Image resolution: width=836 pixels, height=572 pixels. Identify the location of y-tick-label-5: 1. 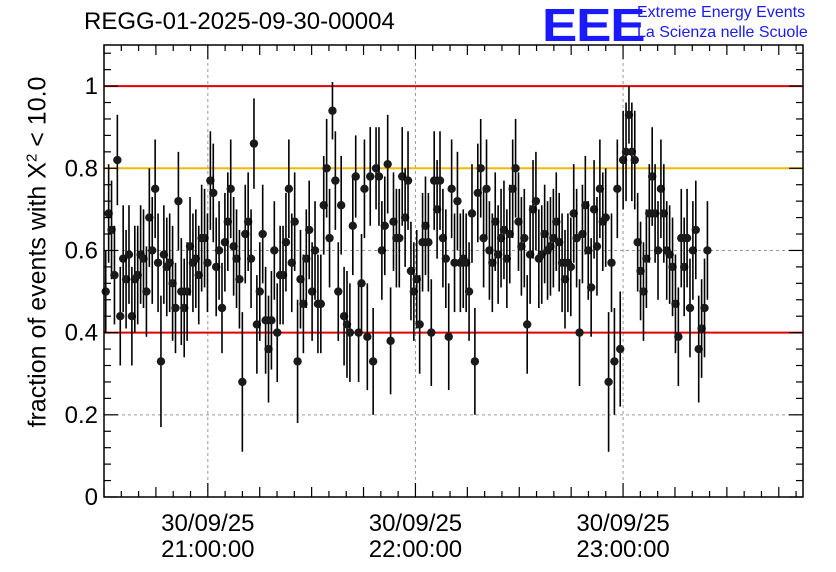
(91, 86).